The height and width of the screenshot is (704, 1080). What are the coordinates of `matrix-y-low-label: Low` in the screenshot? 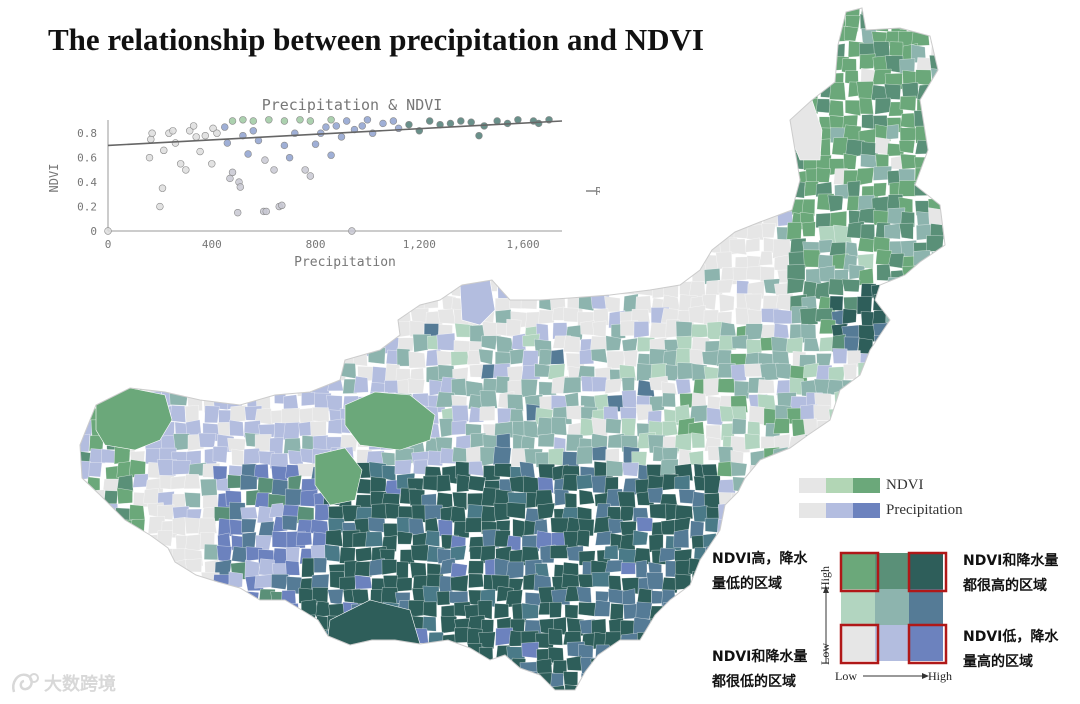 It's located at (825, 654).